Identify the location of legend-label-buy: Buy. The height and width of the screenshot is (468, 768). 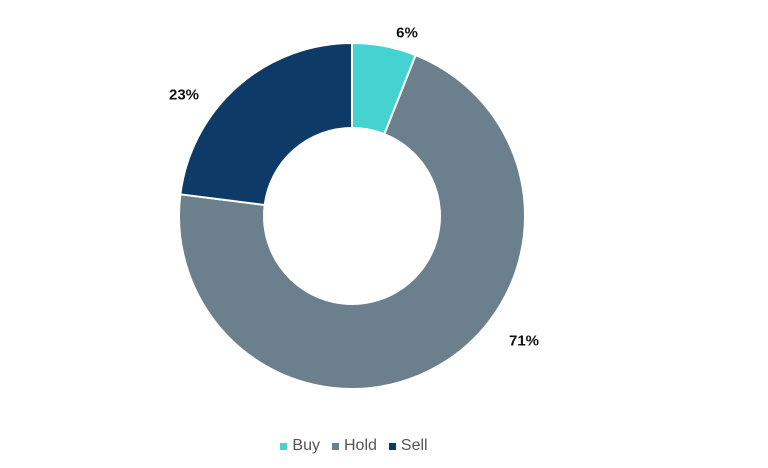
(306, 445).